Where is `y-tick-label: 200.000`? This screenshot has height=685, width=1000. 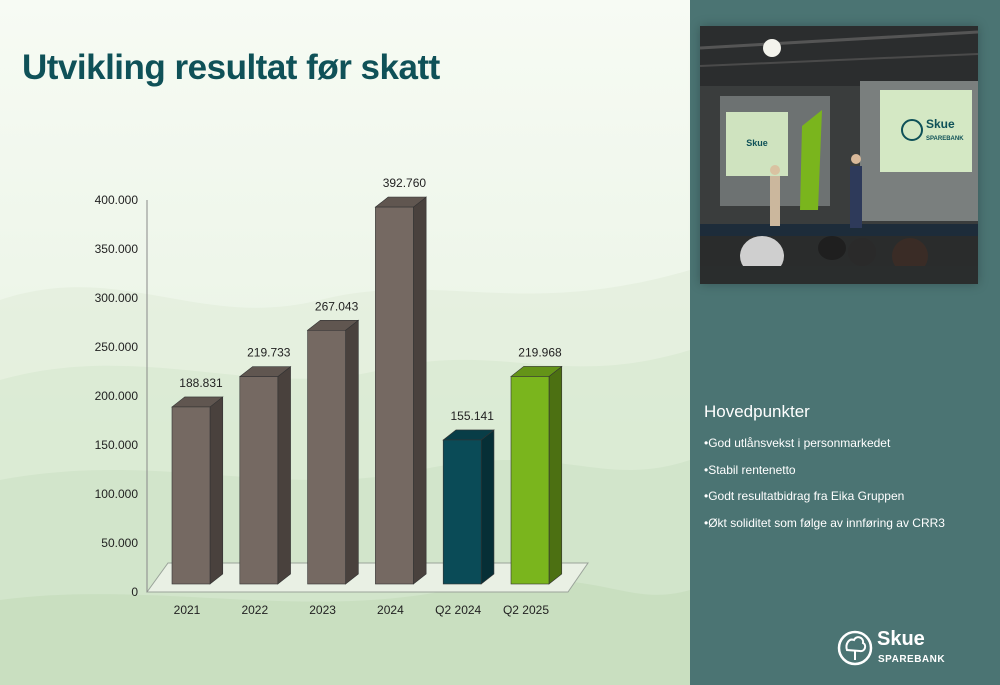 y-tick-label: 200.000 is located at coordinates (117, 396).